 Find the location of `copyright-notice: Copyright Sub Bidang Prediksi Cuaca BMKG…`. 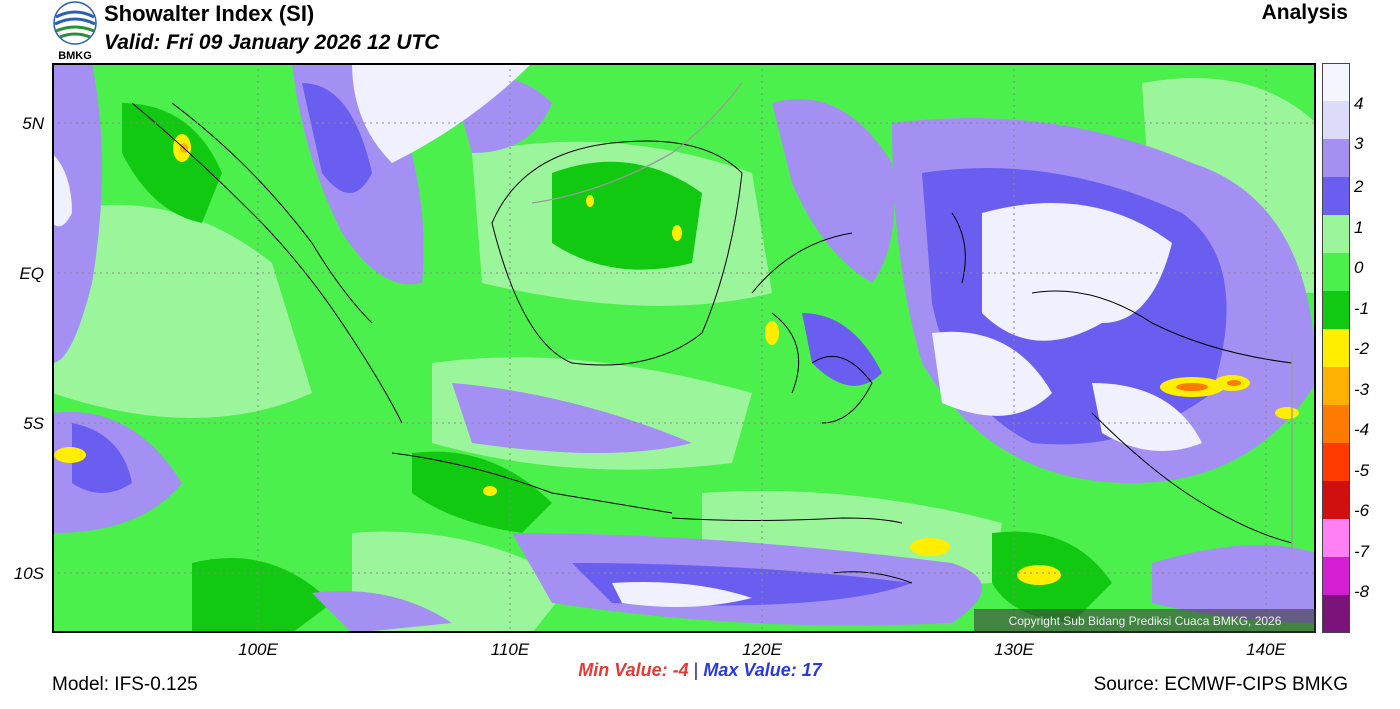

copyright-notice: Copyright Sub Bidang Prediksi Cuaca BMKG… is located at coordinates (1145, 621).